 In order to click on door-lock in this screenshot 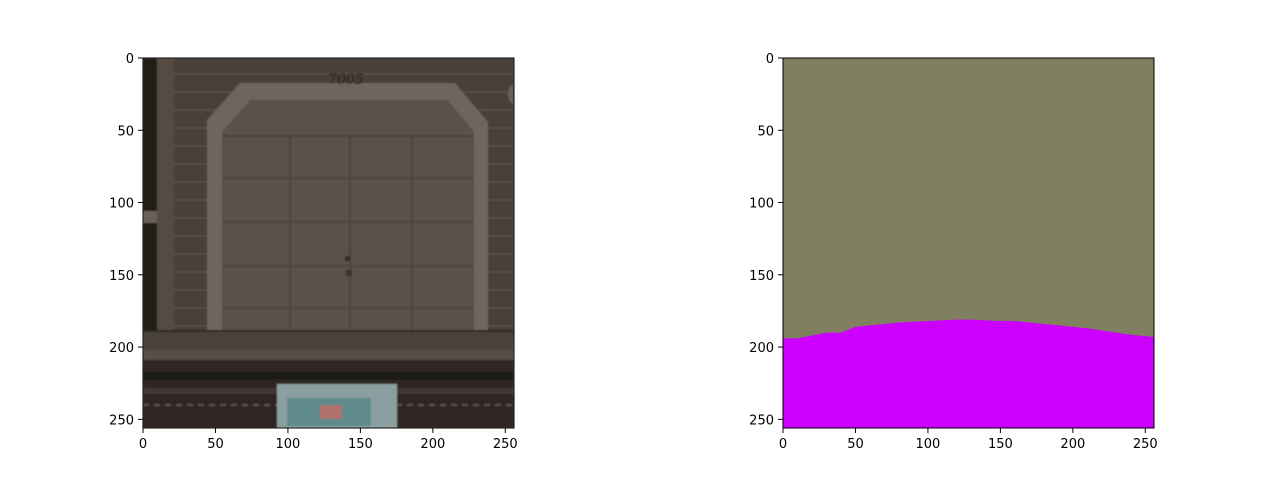, I will do `click(349, 273)`.